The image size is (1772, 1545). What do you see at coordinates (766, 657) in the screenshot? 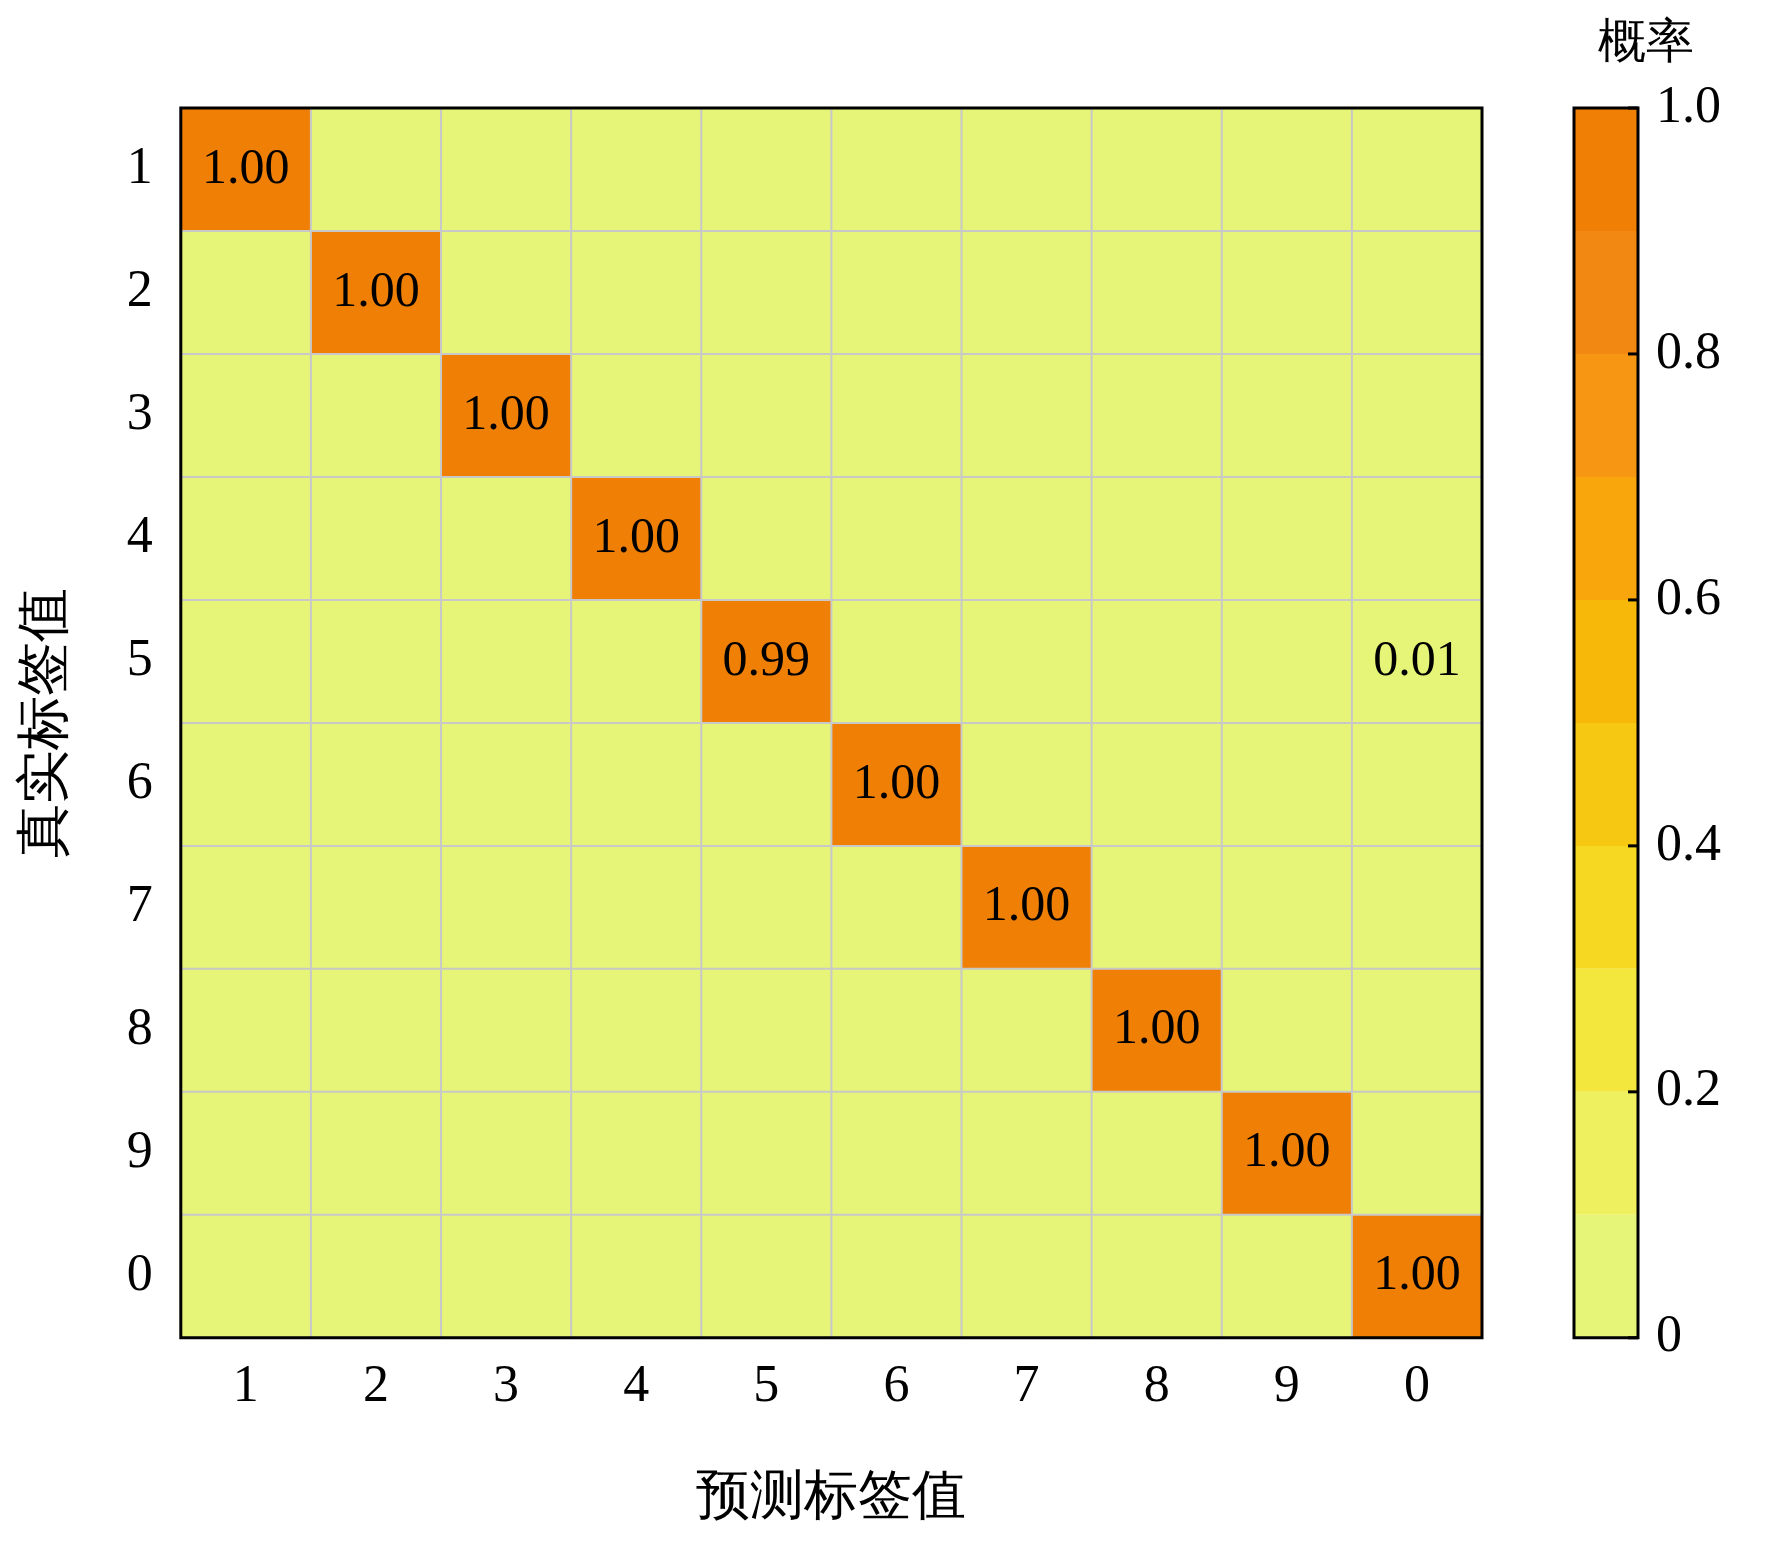
I see `data-label: 0.99` at bounding box center [766, 657].